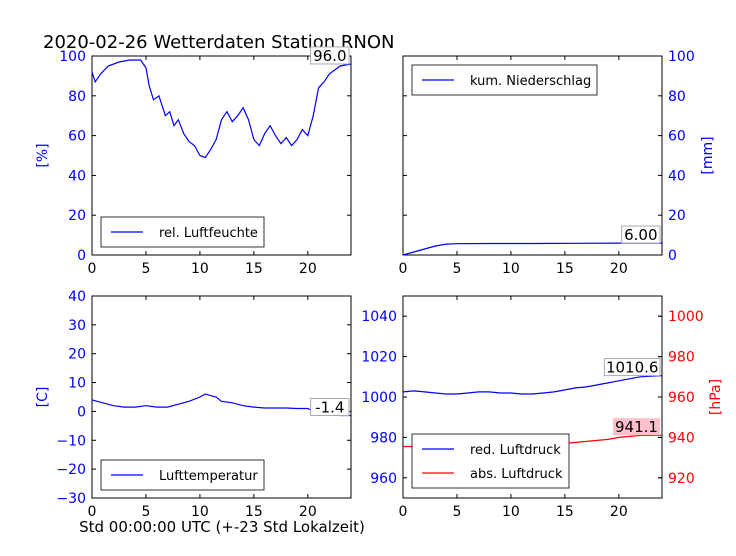  What do you see at coordinates (221, 405) in the screenshot?
I see `panel3-series-line` at bounding box center [221, 405].